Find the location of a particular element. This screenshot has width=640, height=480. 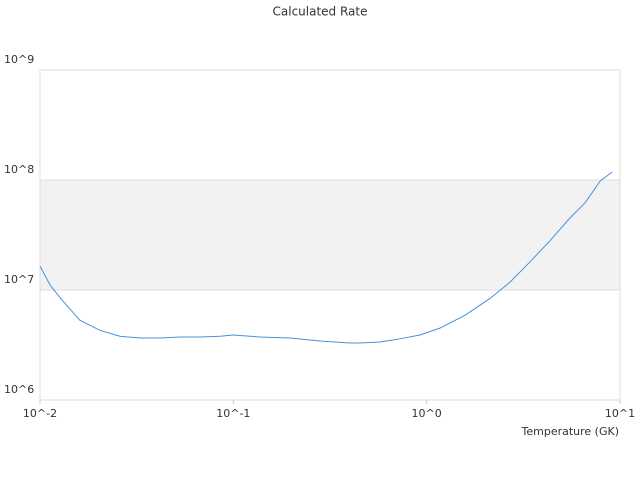

y-tick-label: 10^8 is located at coordinates (19, 169).